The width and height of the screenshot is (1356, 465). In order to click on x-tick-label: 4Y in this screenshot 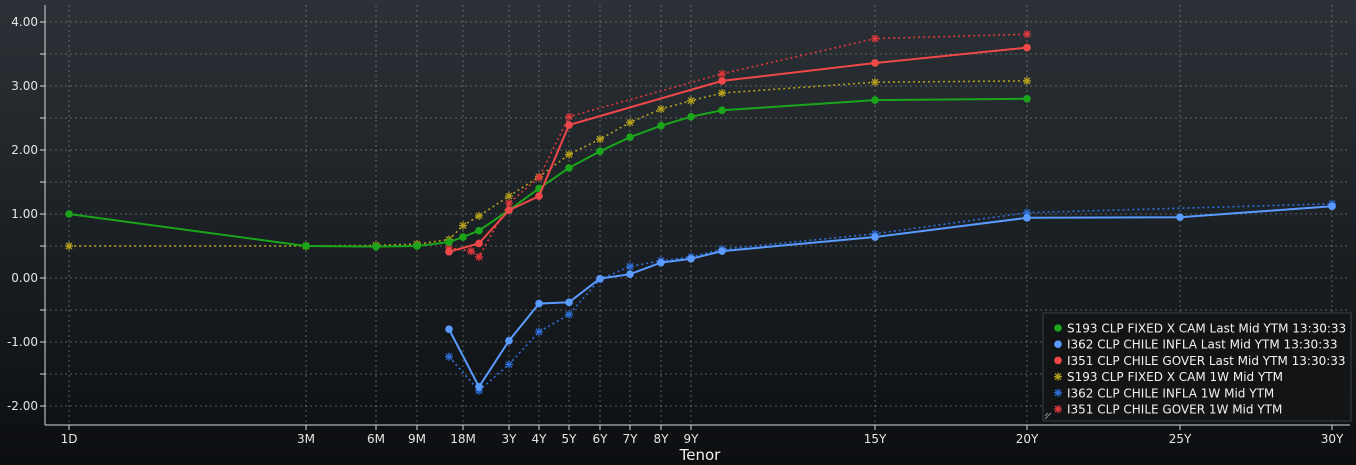, I will do `click(540, 439)`.